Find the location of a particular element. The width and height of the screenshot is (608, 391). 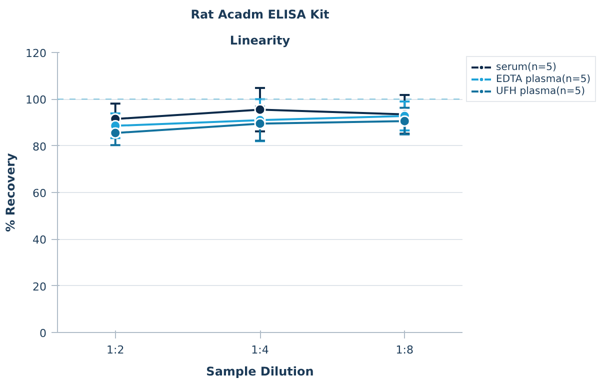

legend-label: UFH plasma(n=5) is located at coordinates (540, 91).